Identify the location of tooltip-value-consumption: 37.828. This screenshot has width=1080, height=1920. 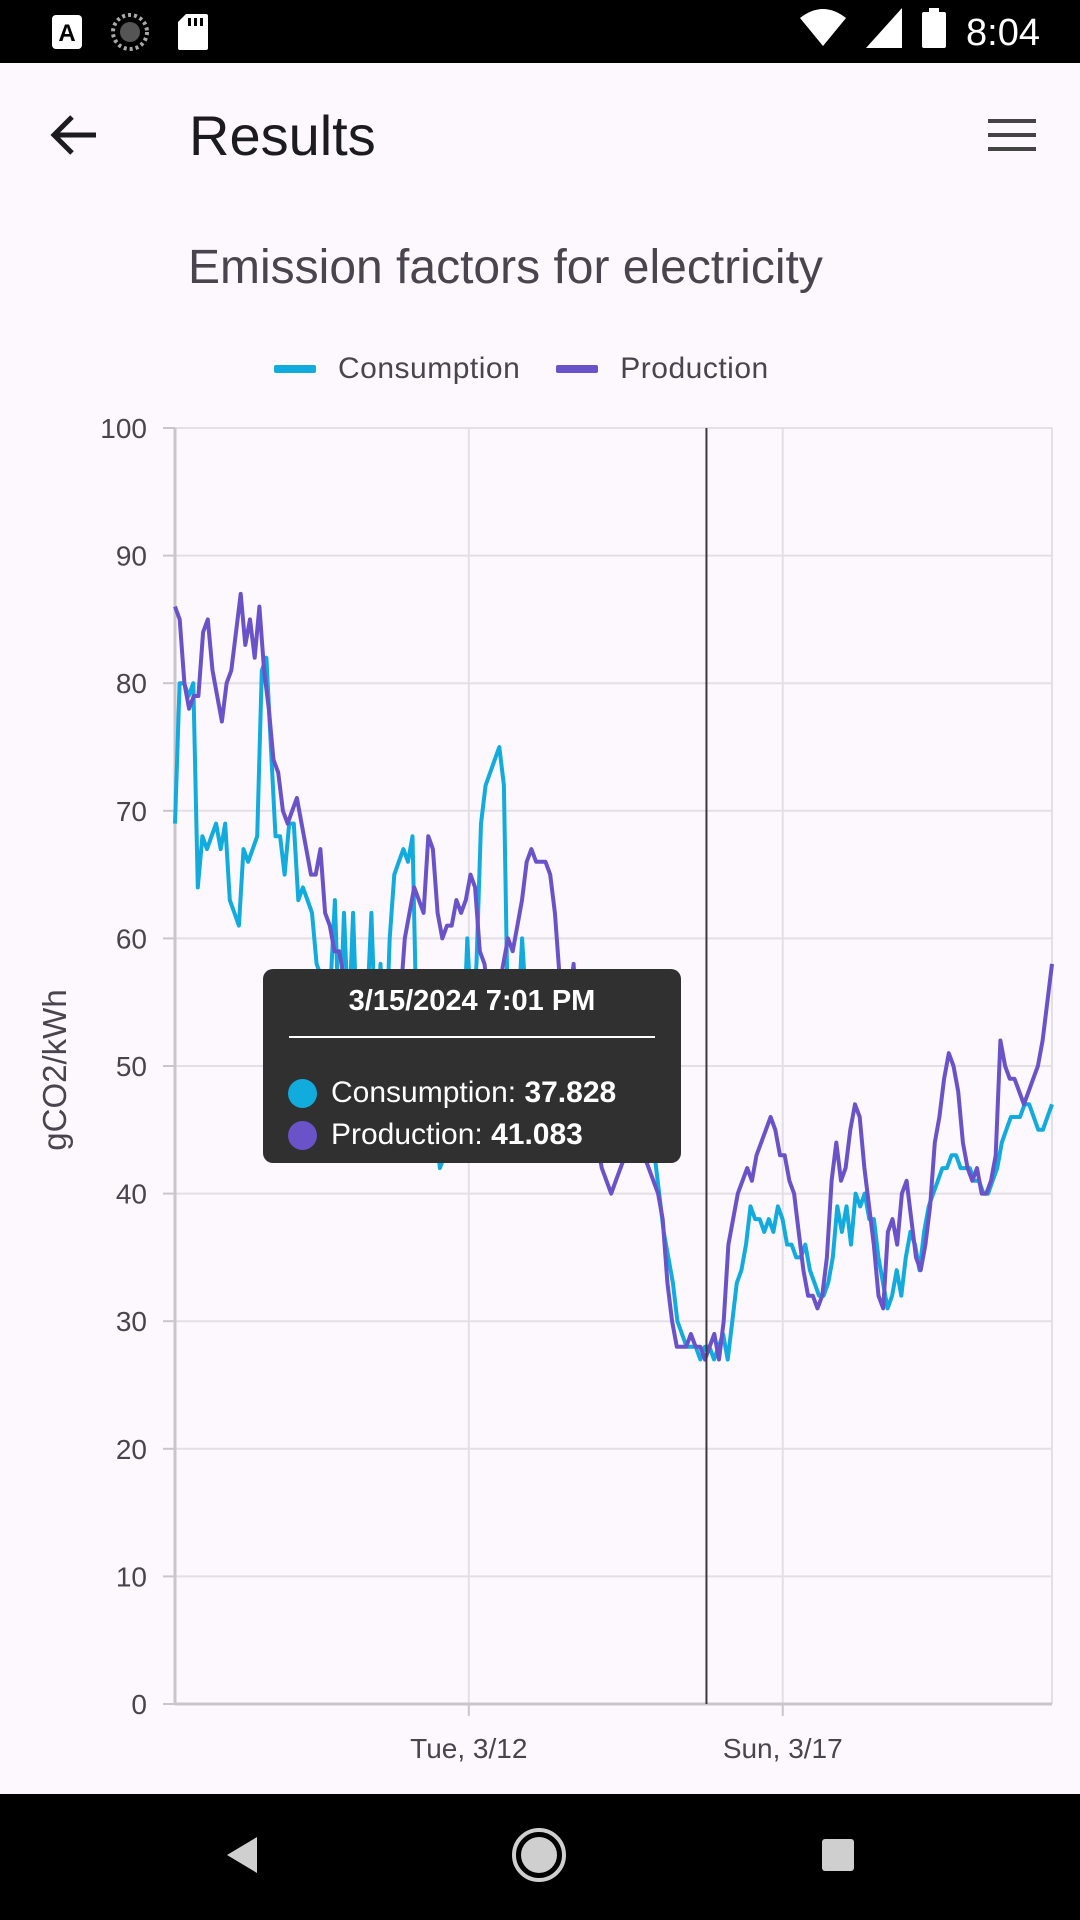
(570, 1092).